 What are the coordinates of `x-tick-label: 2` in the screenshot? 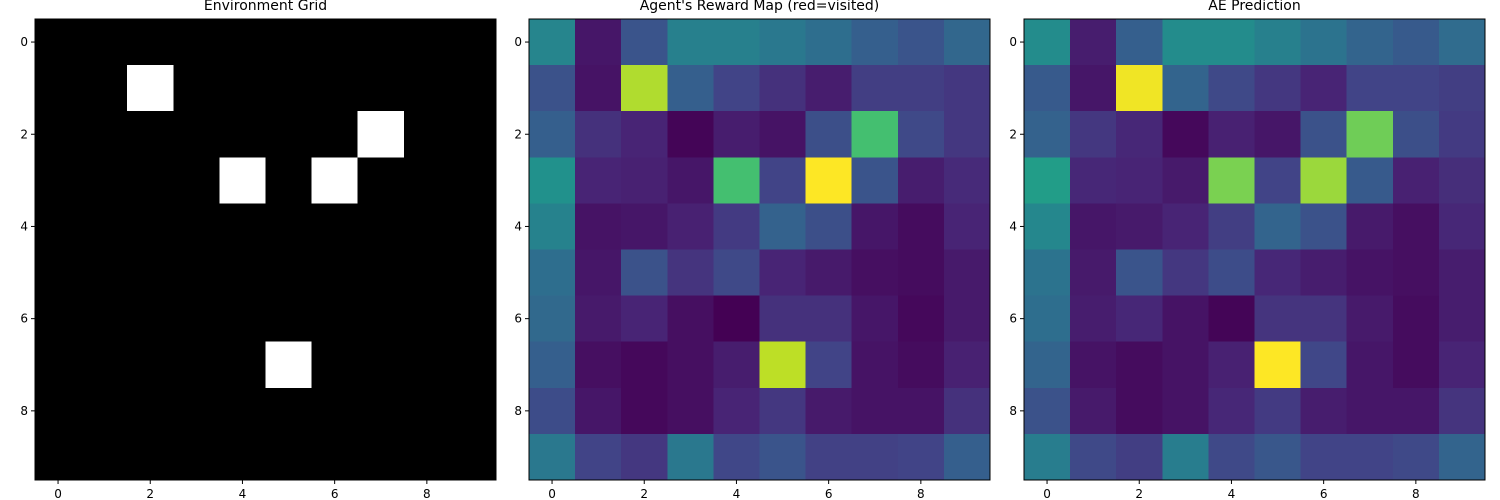 It's located at (150, 493).